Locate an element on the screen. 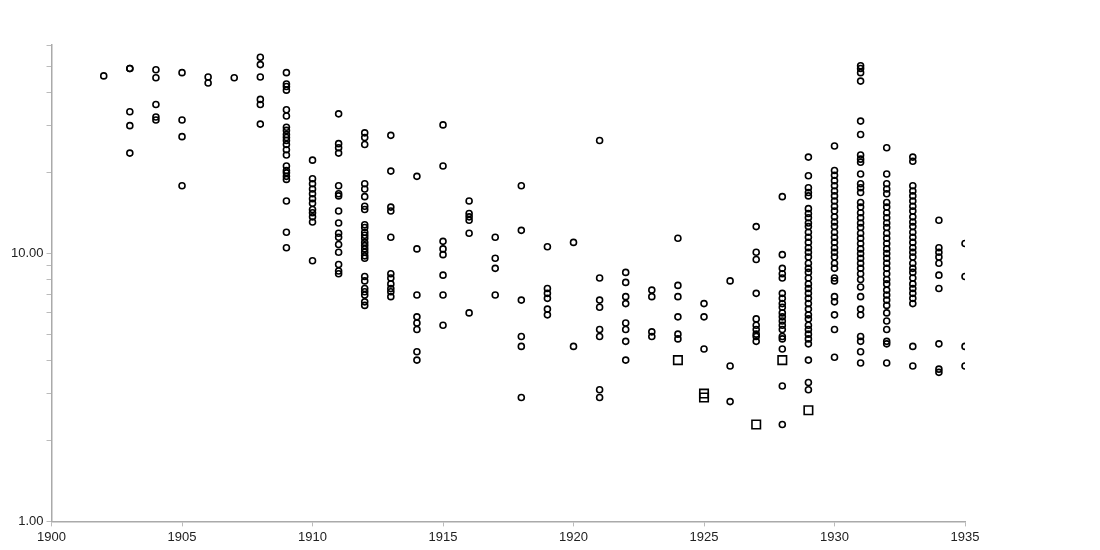  x-tick-label: 1935 is located at coordinates (965, 536).